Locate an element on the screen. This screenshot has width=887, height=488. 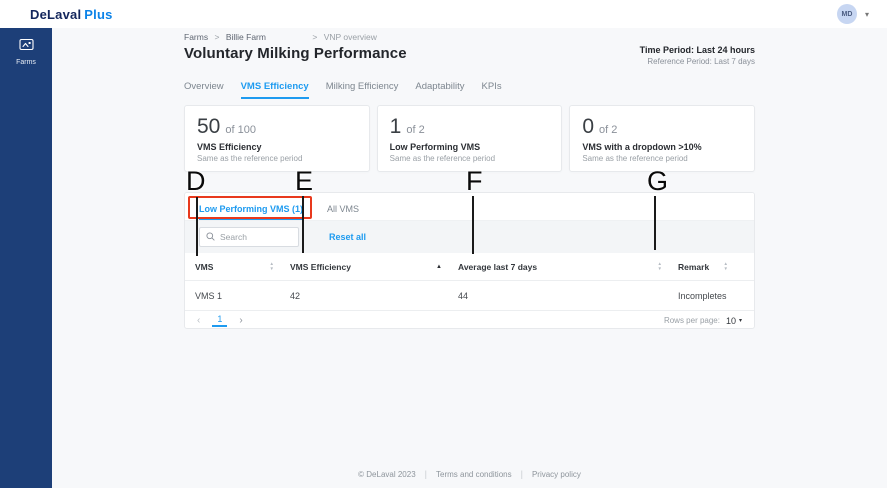
stat-label: Low Performing VMS is located at coordinates (435, 147).